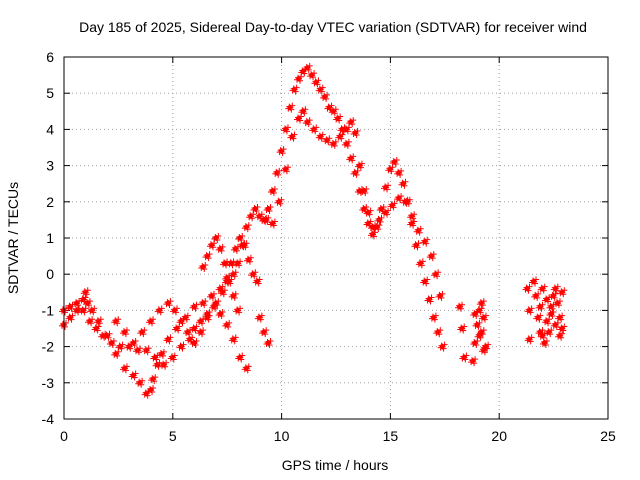  I want to click on y-tick-label: 5, so click(50, 93).